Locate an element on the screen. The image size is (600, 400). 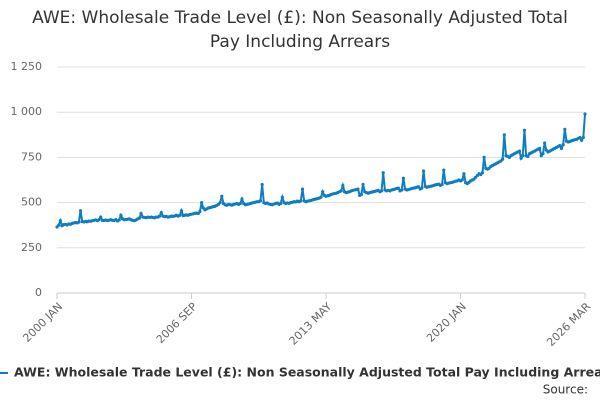
x-tick-label: 2013 MAY is located at coordinates (311, 324).